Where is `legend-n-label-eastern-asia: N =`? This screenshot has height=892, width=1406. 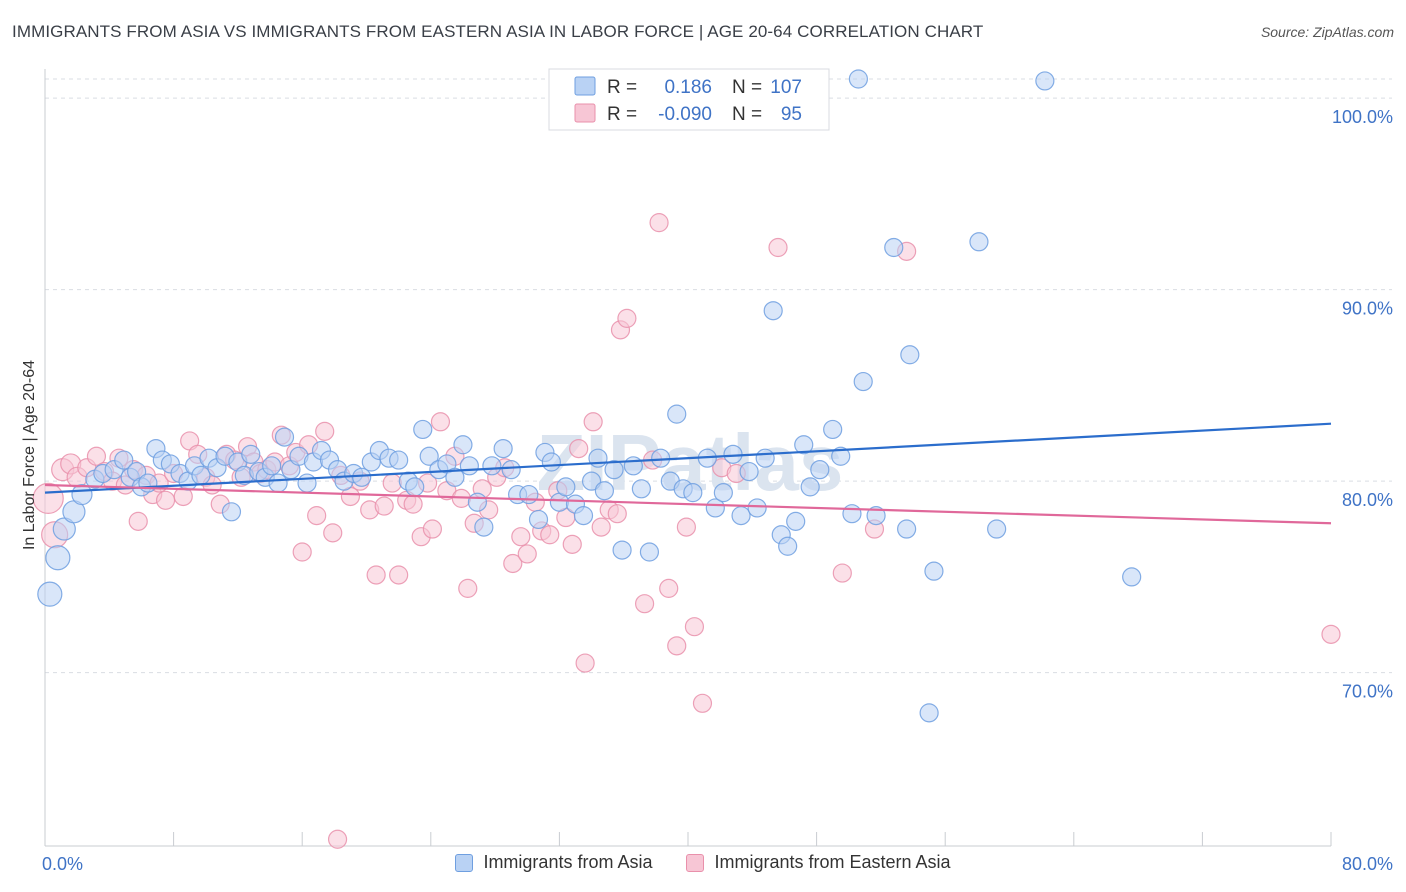
legend-n-label-eastern-asia: N = is located at coordinates (747, 114).